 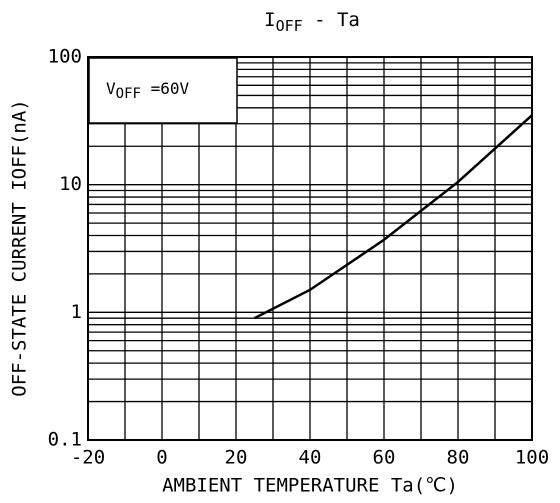 What do you see at coordinates (384, 458) in the screenshot?
I see `x-tick-label: 60` at bounding box center [384, 458].